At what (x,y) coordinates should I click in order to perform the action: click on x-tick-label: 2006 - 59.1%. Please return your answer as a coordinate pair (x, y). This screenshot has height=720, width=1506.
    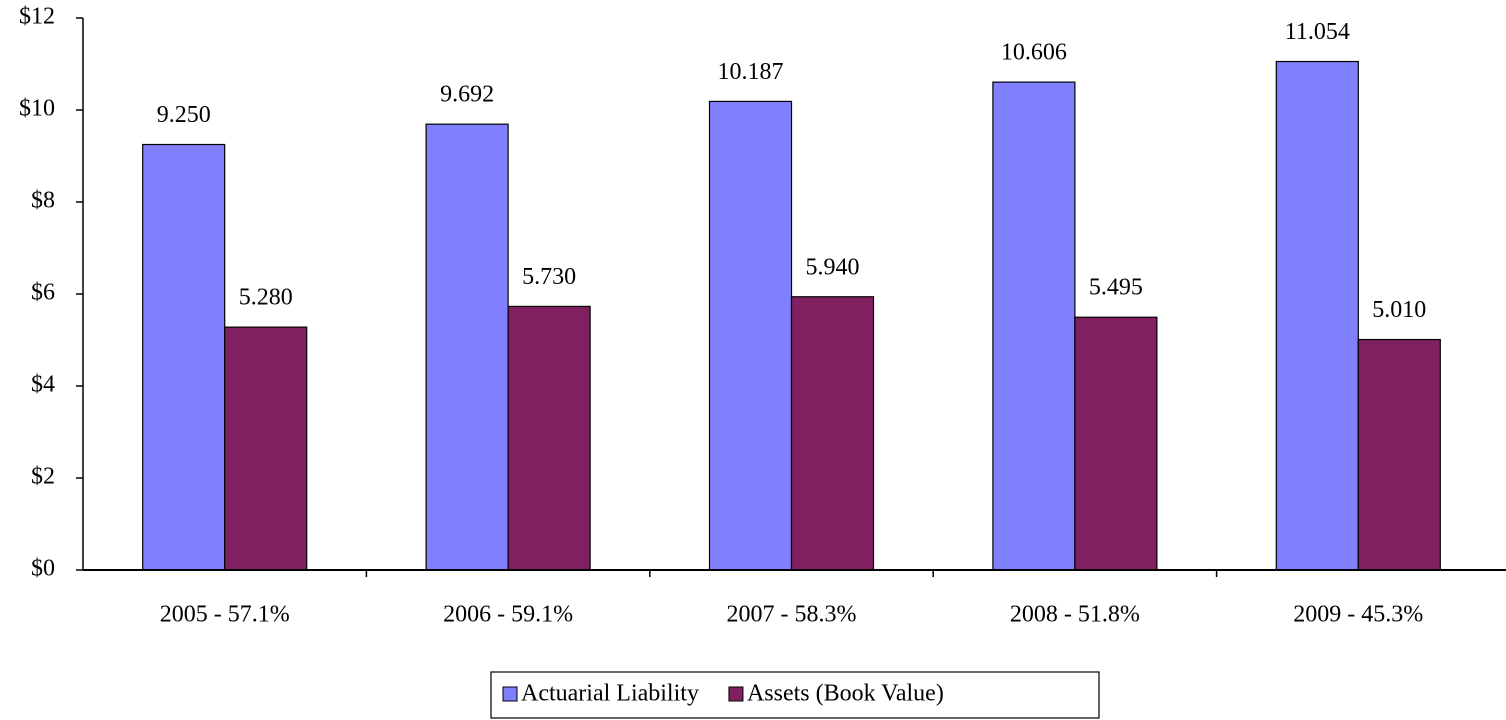
    Looking at the image, I should click on (508, 615).